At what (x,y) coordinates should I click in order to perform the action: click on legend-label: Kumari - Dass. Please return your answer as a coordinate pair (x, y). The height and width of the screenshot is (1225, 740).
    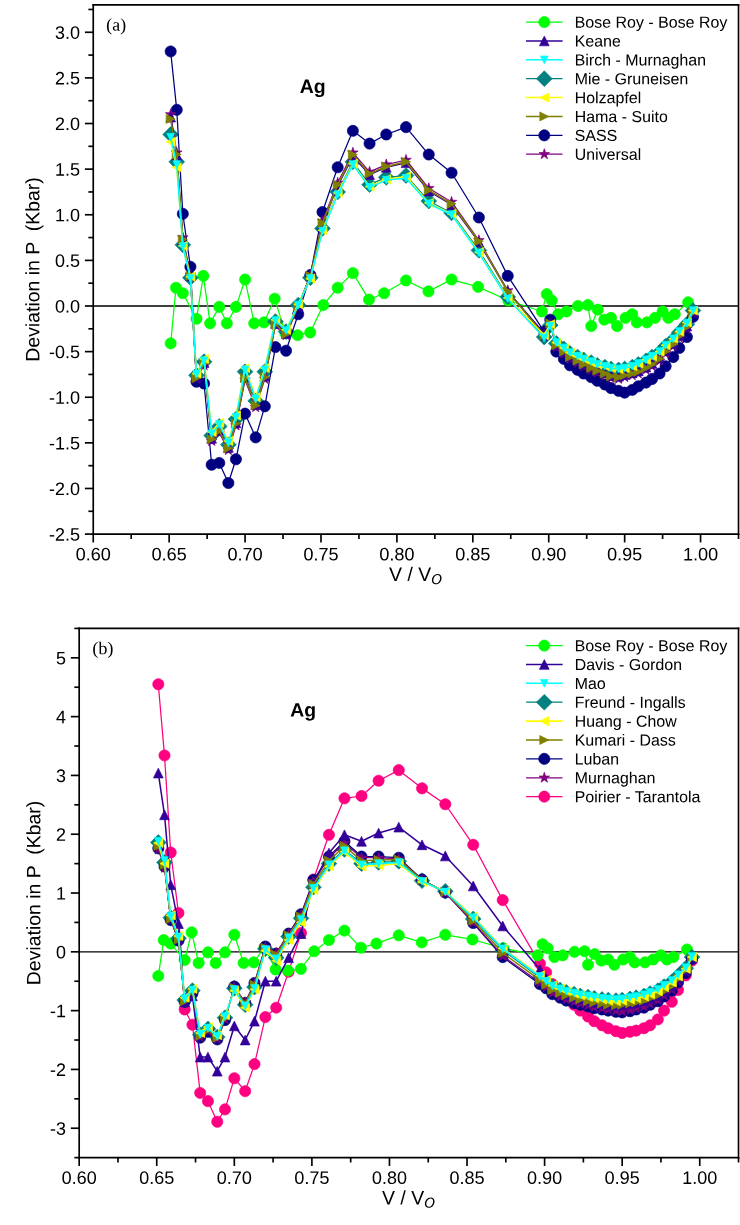
    Looking at the image, I should click on (625, 740).